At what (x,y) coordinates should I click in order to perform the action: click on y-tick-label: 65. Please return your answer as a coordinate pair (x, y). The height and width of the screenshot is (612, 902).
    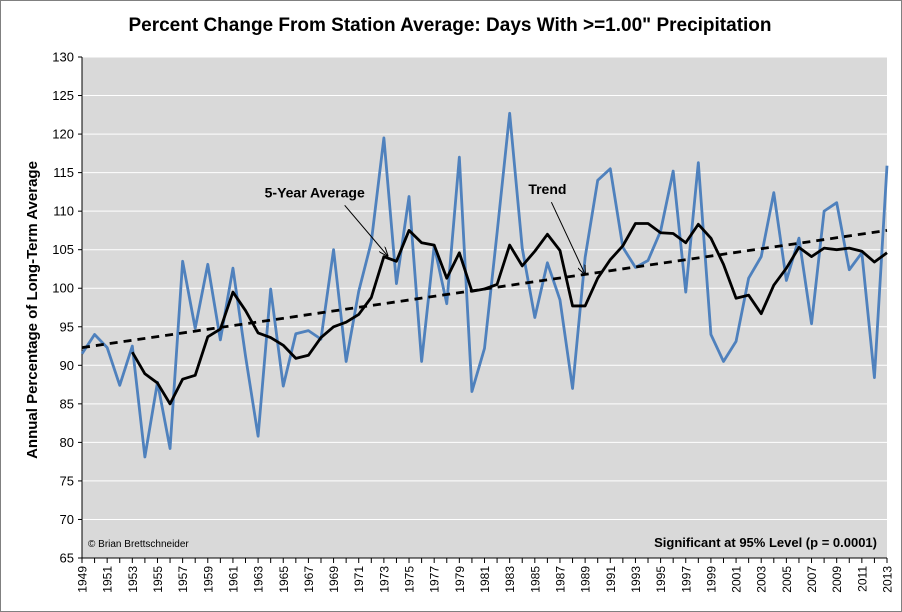
    Looking at the image, I should click on (67, 558).